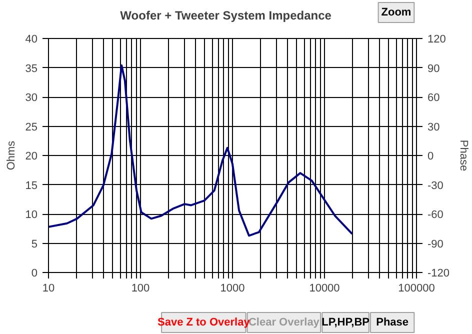 The image size is (472, 334). I want to click on y2-axis-title: Phase, so click(464, 156).